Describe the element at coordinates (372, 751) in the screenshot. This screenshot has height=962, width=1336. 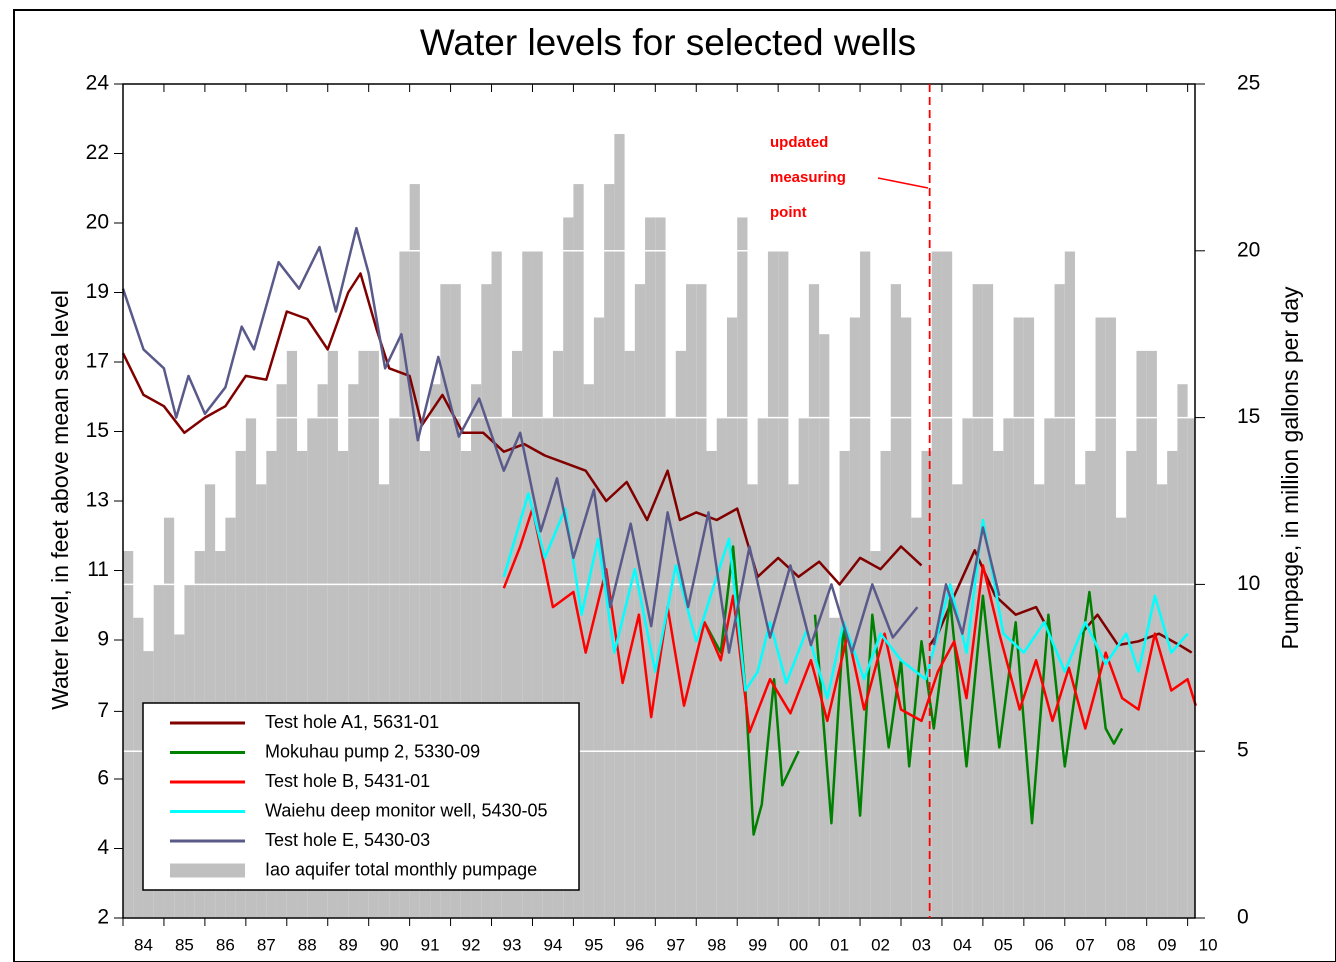
I see `legend-label: Mokuhau pump 2, 5330-09` at that location.